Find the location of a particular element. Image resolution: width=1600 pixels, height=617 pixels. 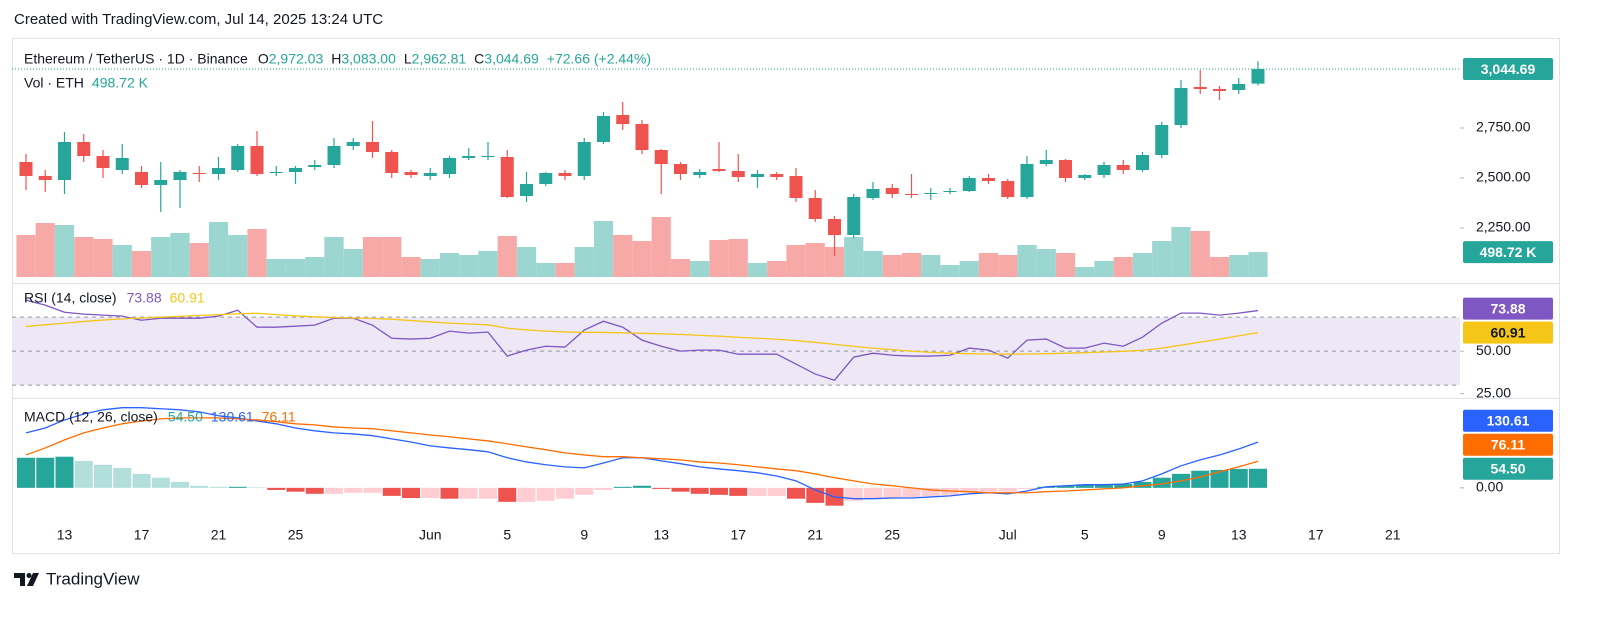

legend-value: 54.50 is located at coordinates (185, 417).